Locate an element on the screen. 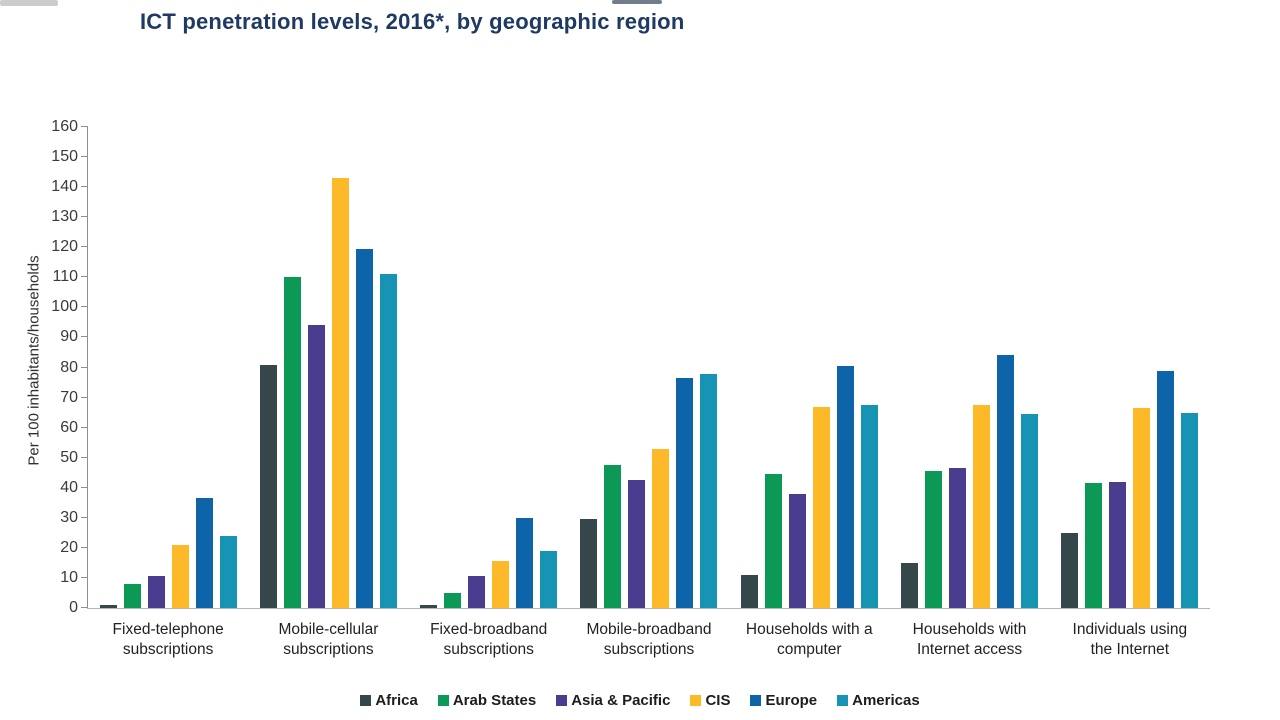 The width and height of the screenshot is (1280, 720). category-label: Fixed-broadband subscriptions is located at coordinates (489, 640).